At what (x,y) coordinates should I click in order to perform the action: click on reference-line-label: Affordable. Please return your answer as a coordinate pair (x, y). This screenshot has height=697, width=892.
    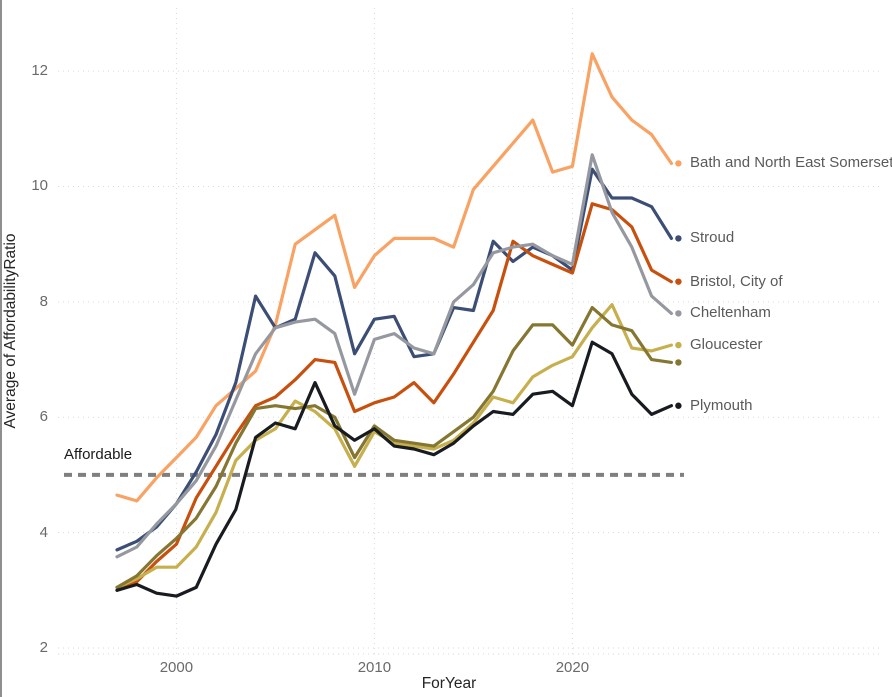
    Looking at the image, I should click on (98, 454).